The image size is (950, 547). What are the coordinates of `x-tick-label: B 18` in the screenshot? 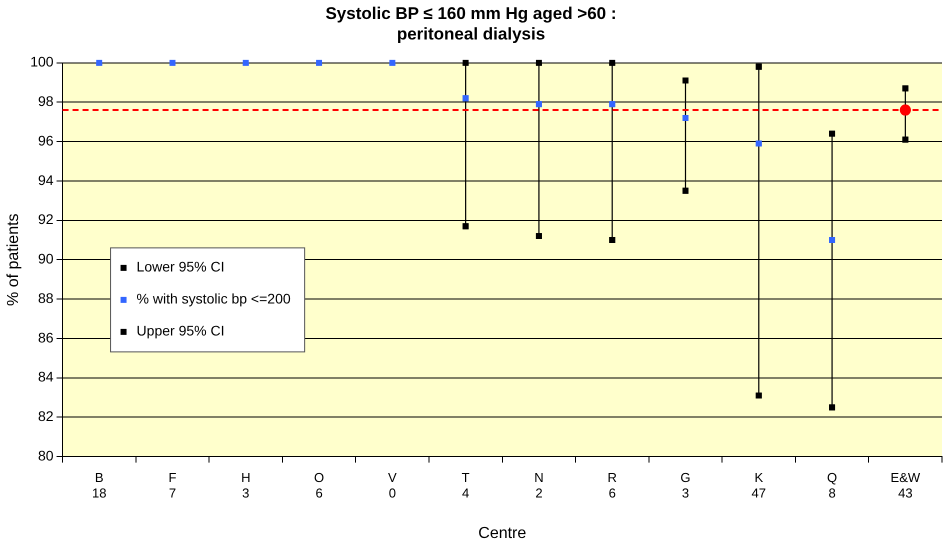 It's located at (99, 485).